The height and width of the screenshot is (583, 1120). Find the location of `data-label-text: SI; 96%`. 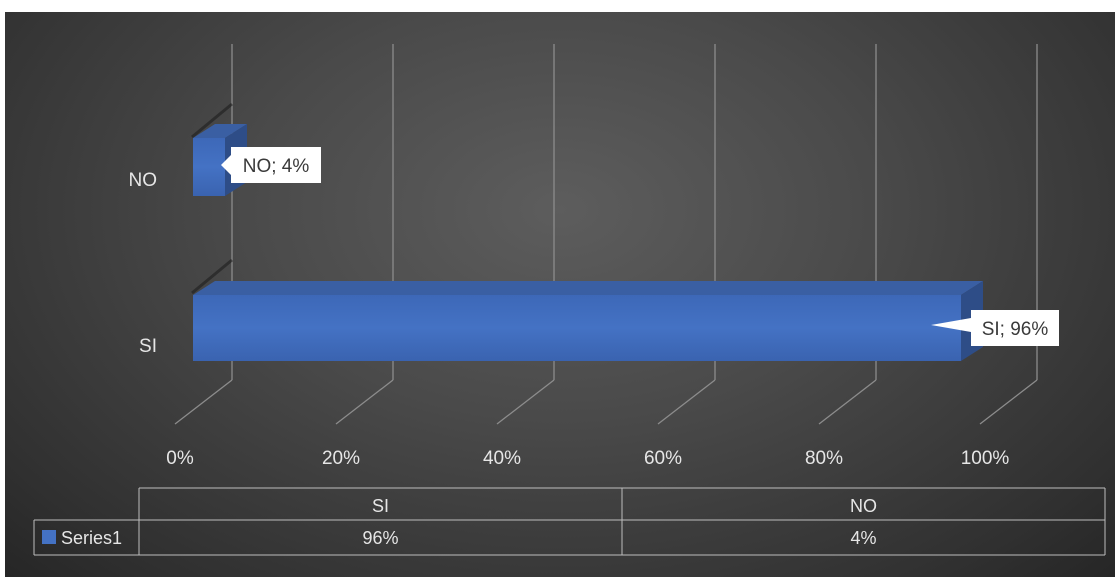

data-label-text: SI; 96% is located at coordinates (1015, 329).